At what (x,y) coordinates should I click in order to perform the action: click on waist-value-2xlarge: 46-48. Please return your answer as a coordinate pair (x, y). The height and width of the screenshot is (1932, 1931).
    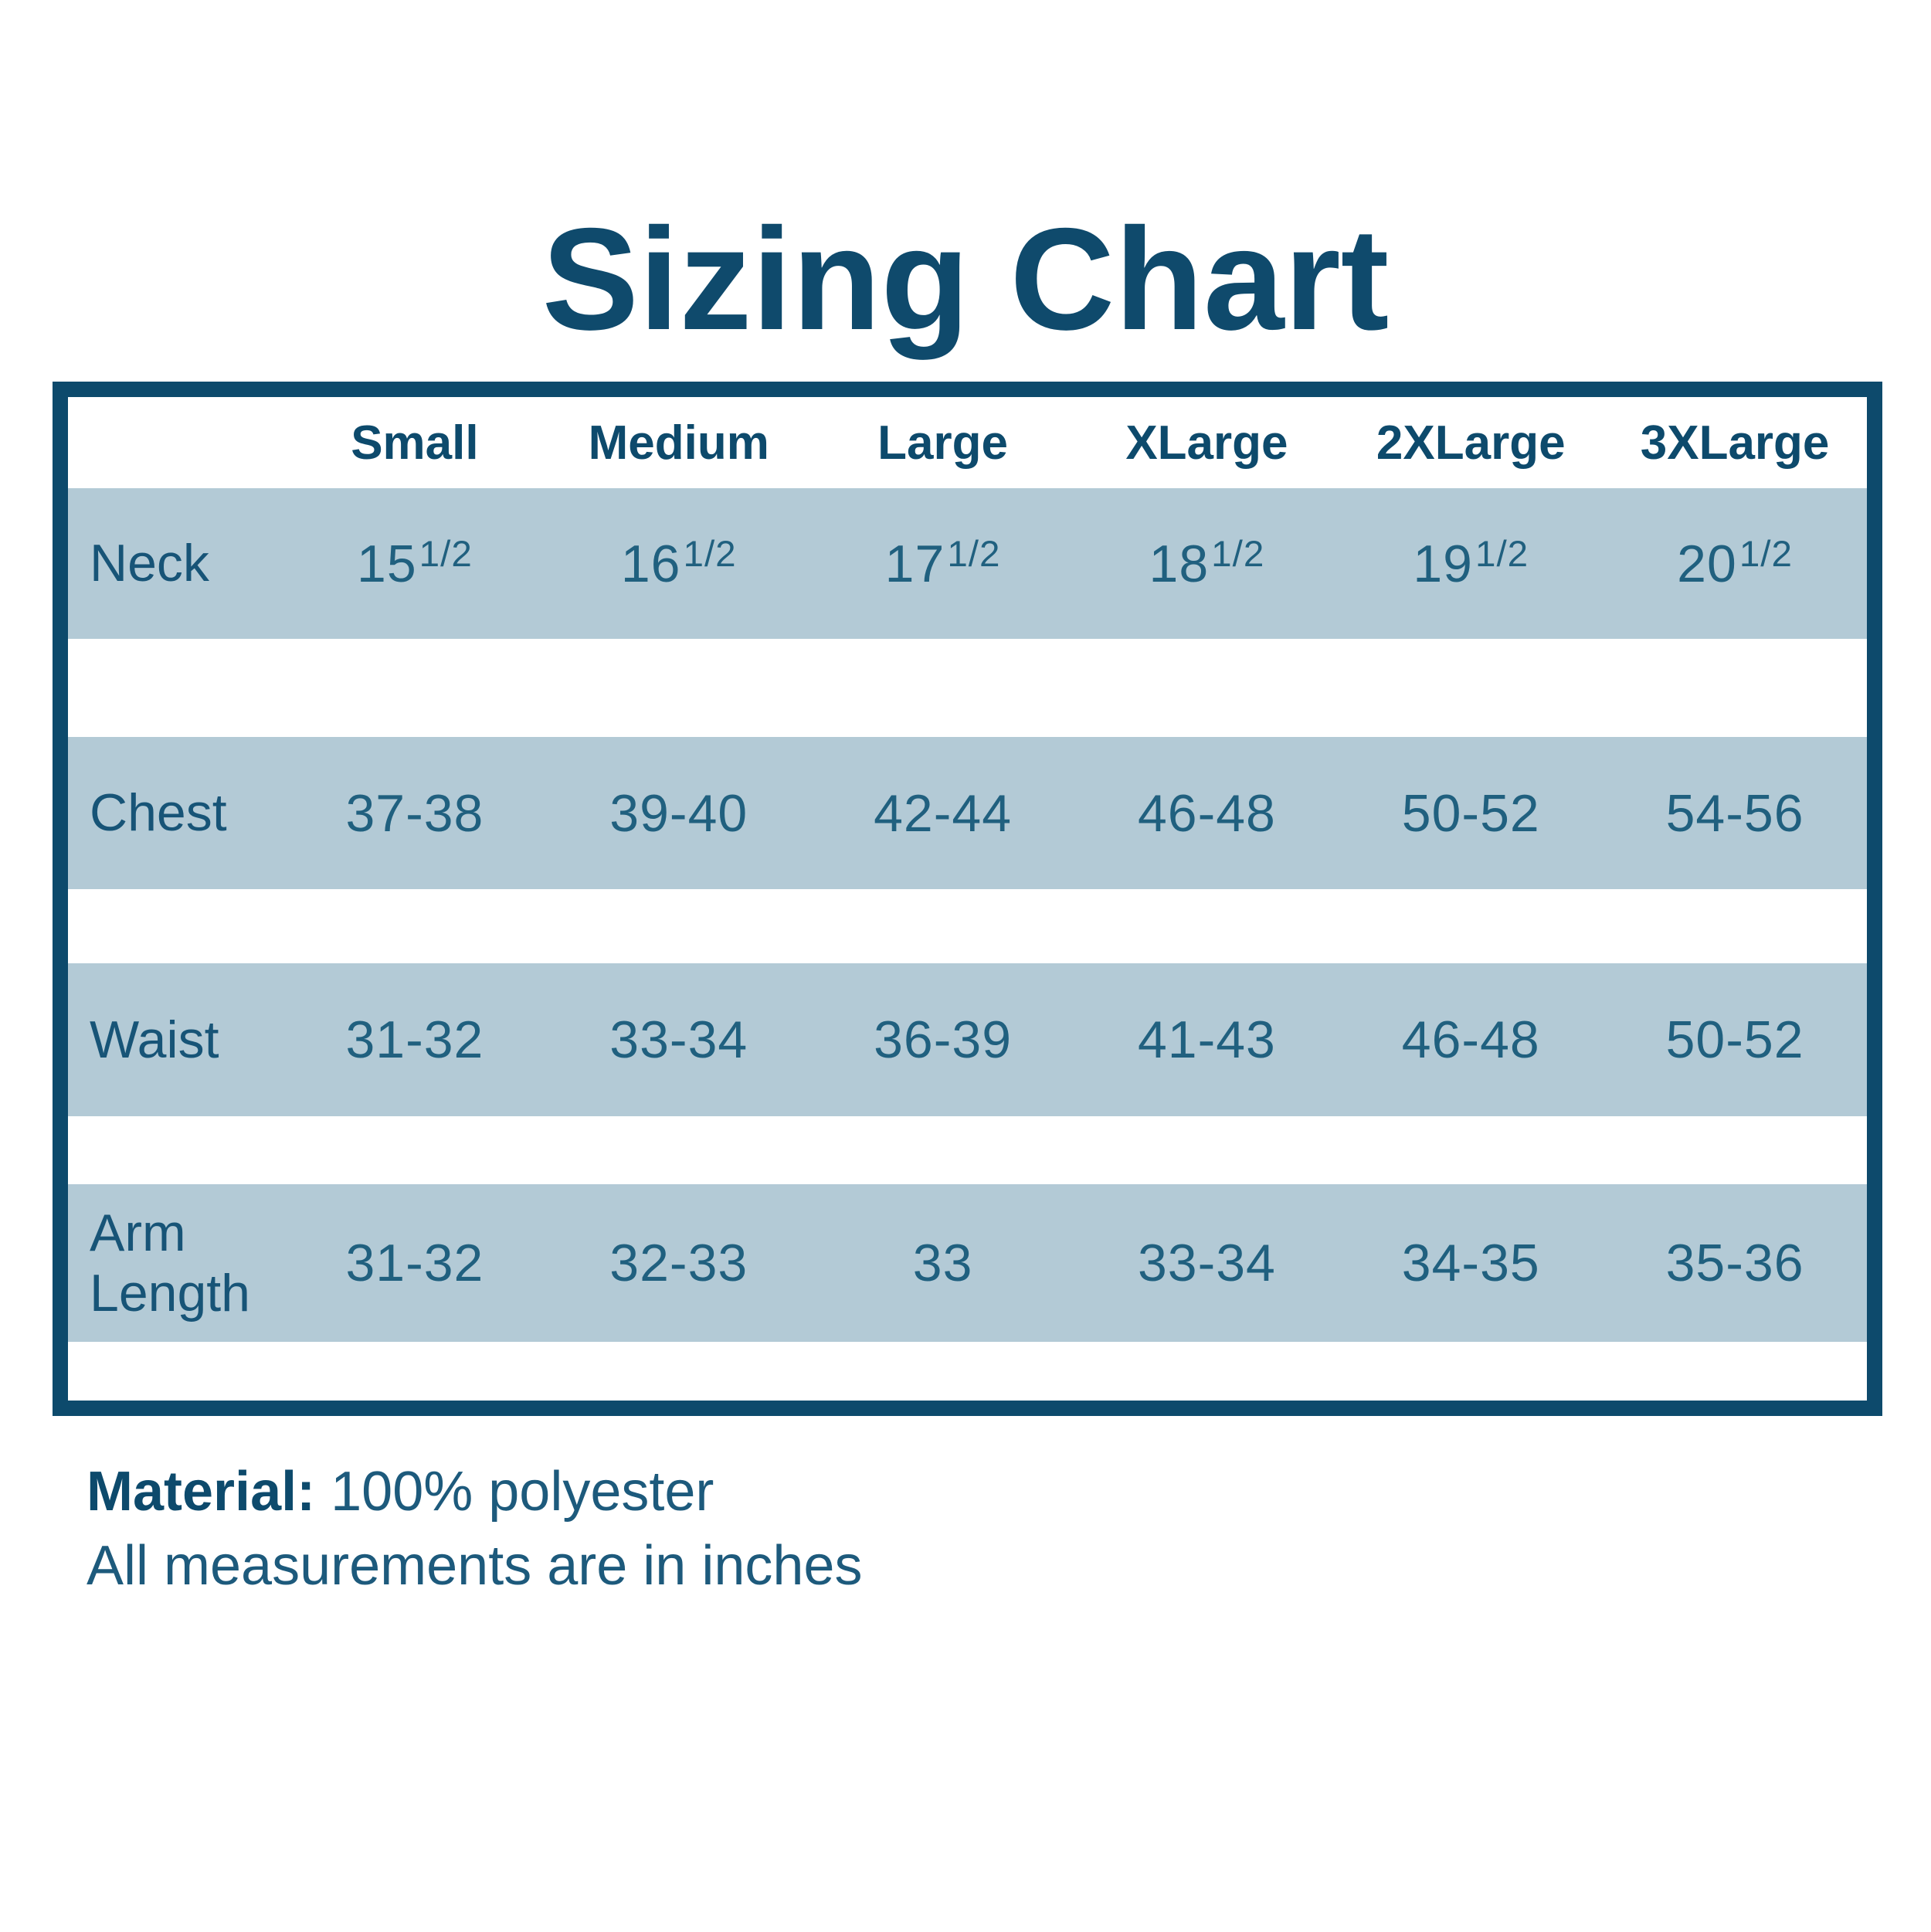
    Looking at the image, I should click on (1470, 1040).